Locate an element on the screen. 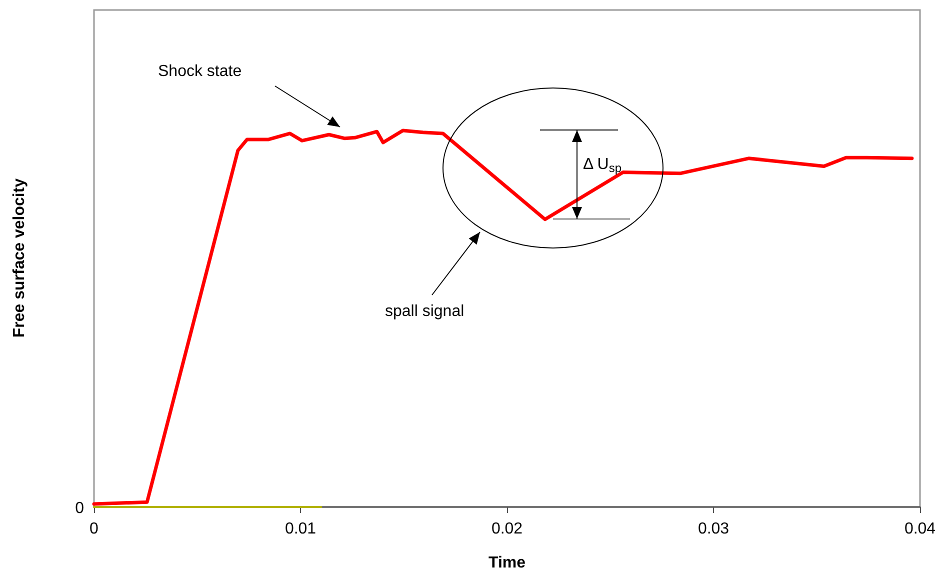 This screenshot has width=945, height=581. x-tick-label: 0.03 is located at coordinates (714, 529).